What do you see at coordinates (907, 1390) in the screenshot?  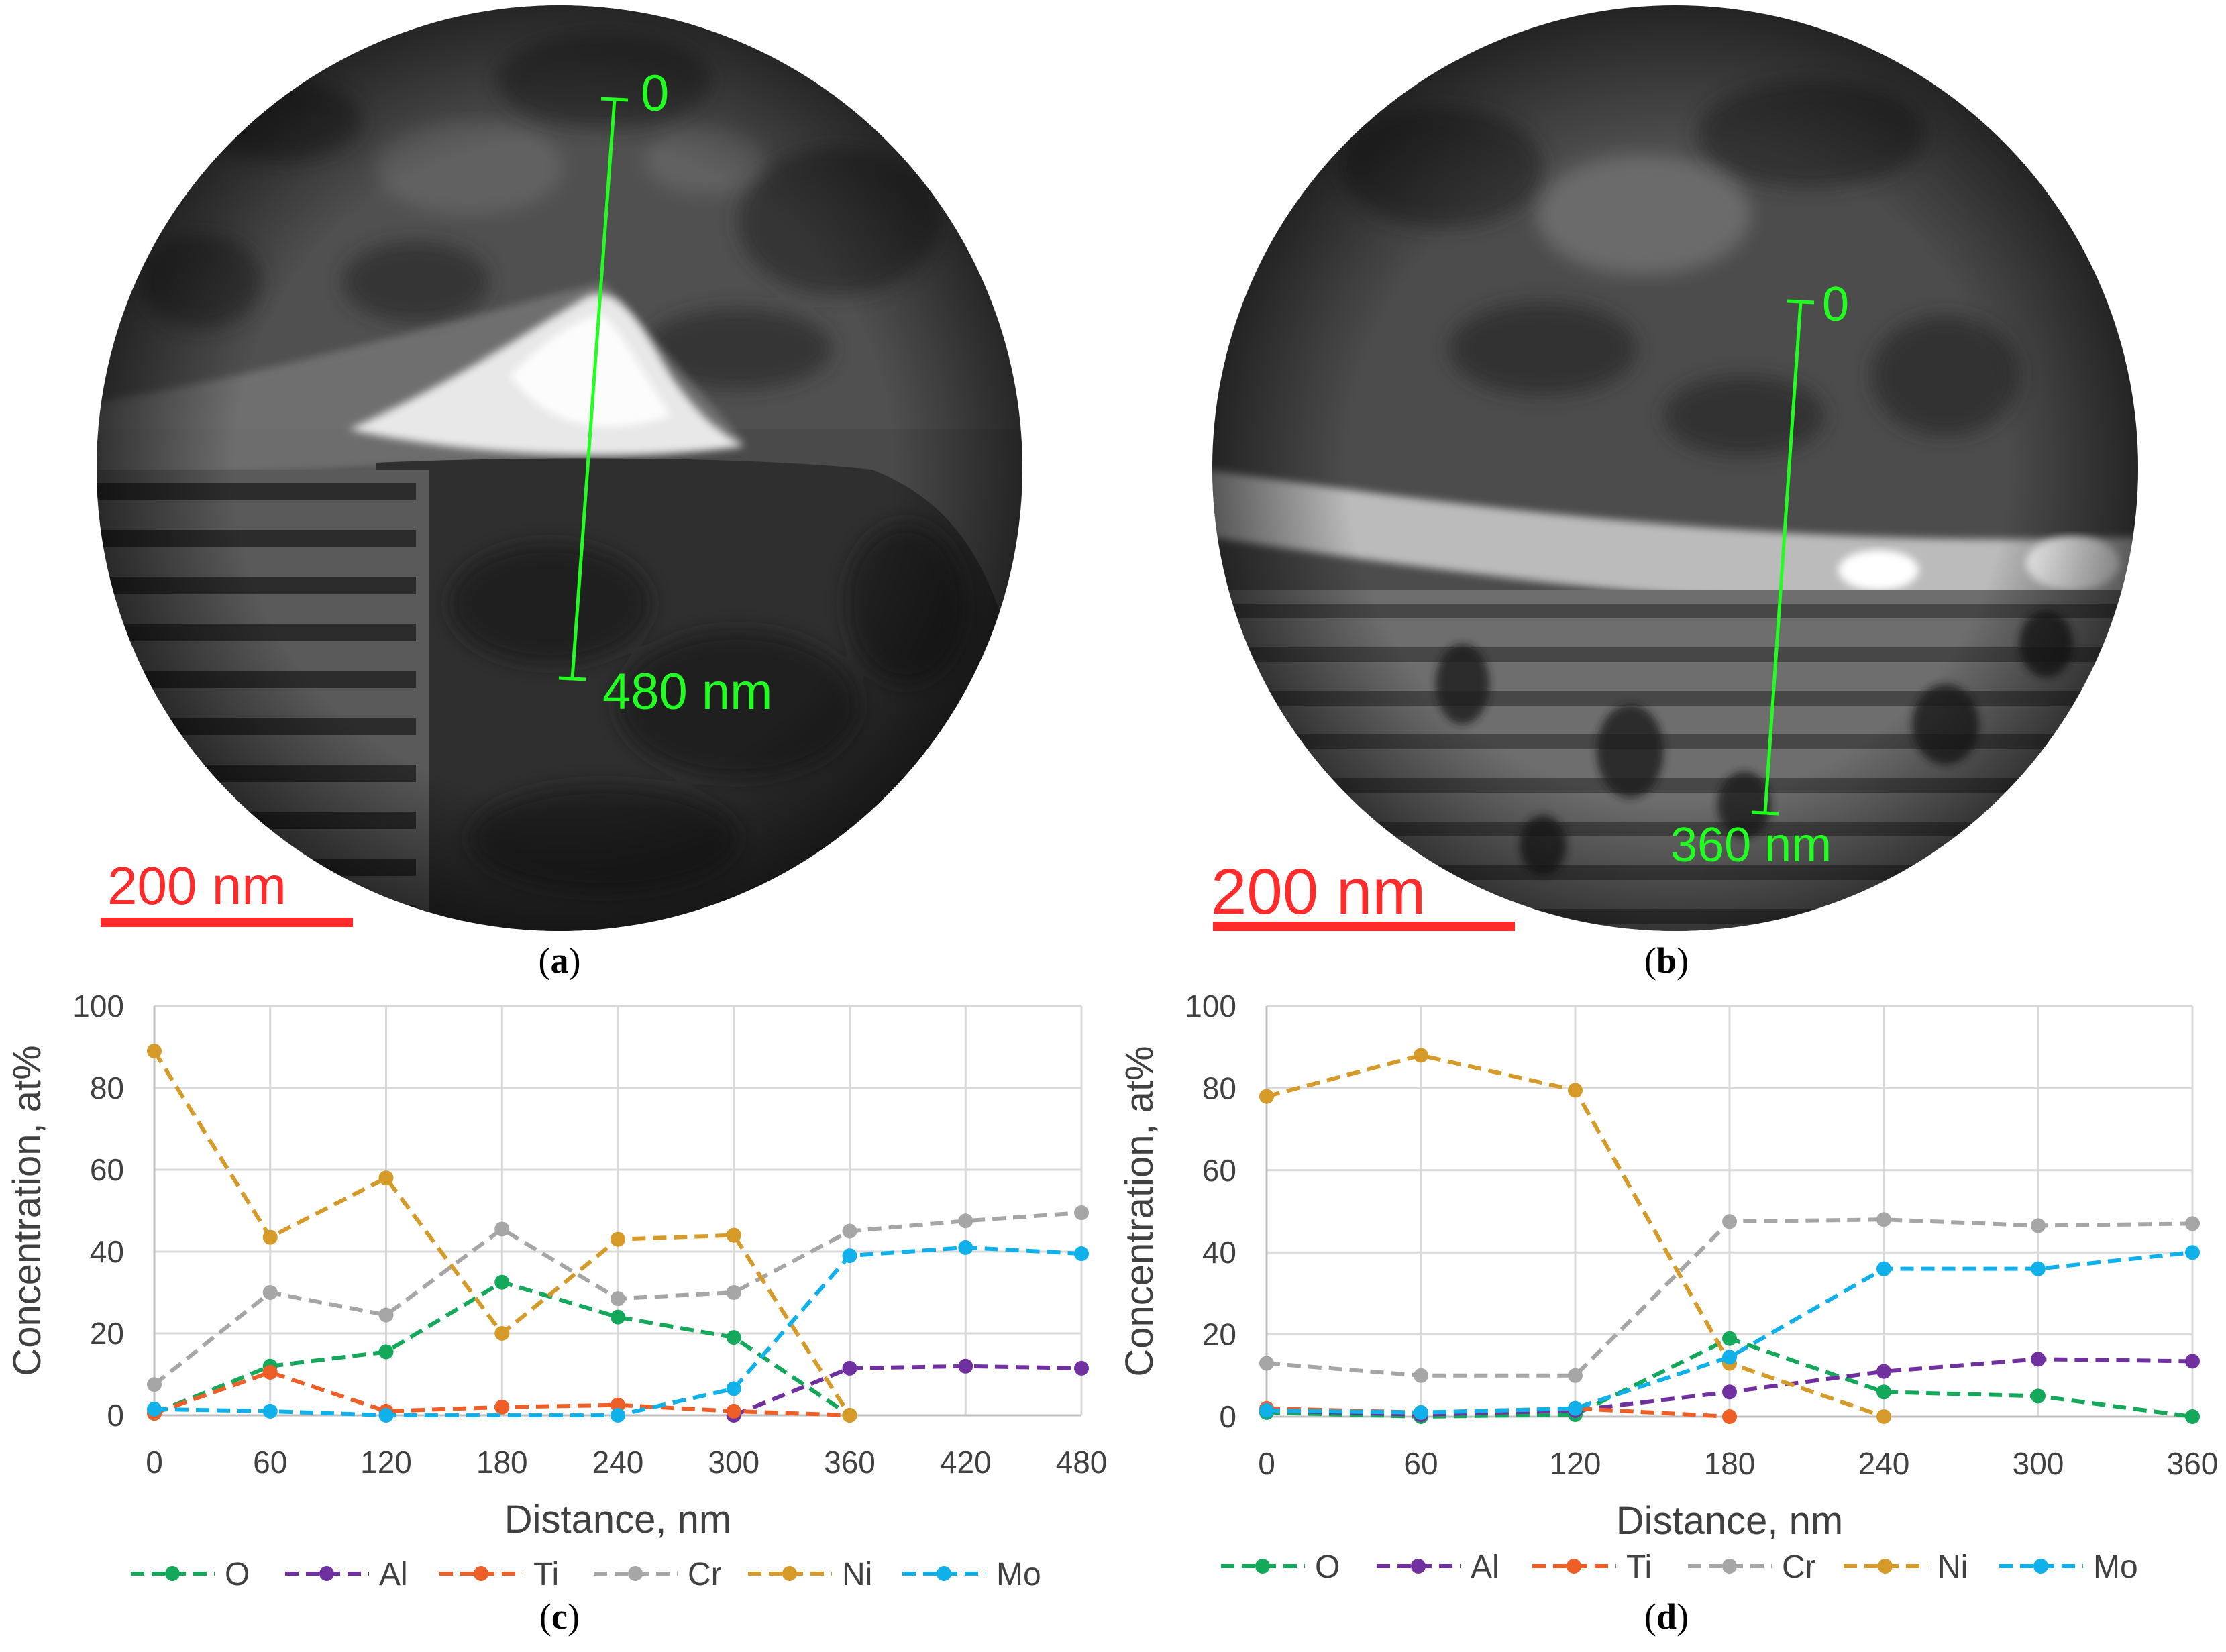 I see `series-line-Al` at bounding box center [907, 1390].